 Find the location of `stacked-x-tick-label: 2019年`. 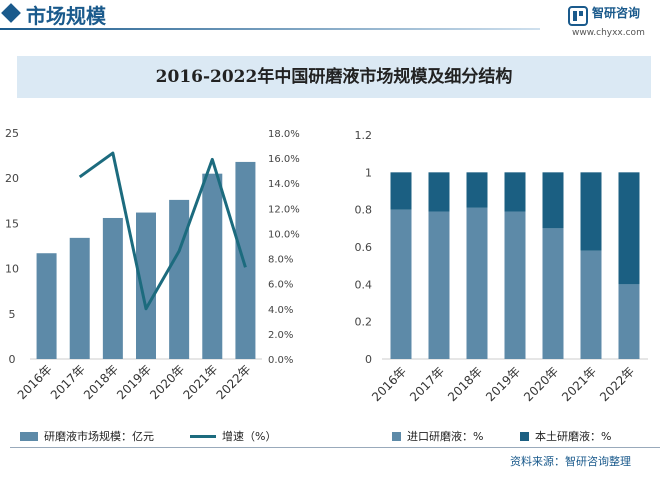

stacked-x-tick-label: 2019年 is located at coordinates (503, 384).